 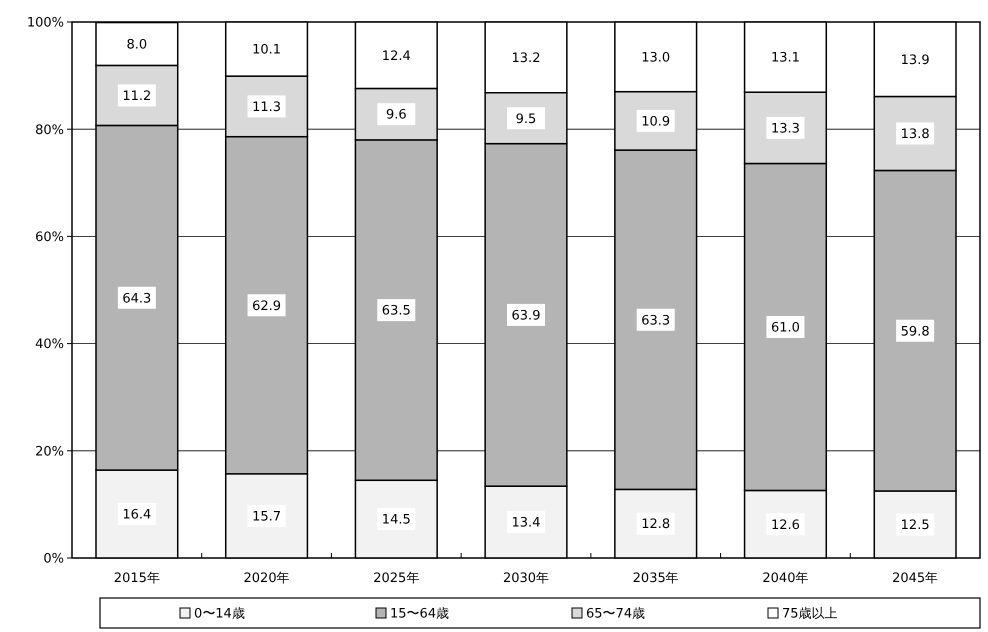 I want to click on y-tick-label: 60%, so click(x=49, y=237).